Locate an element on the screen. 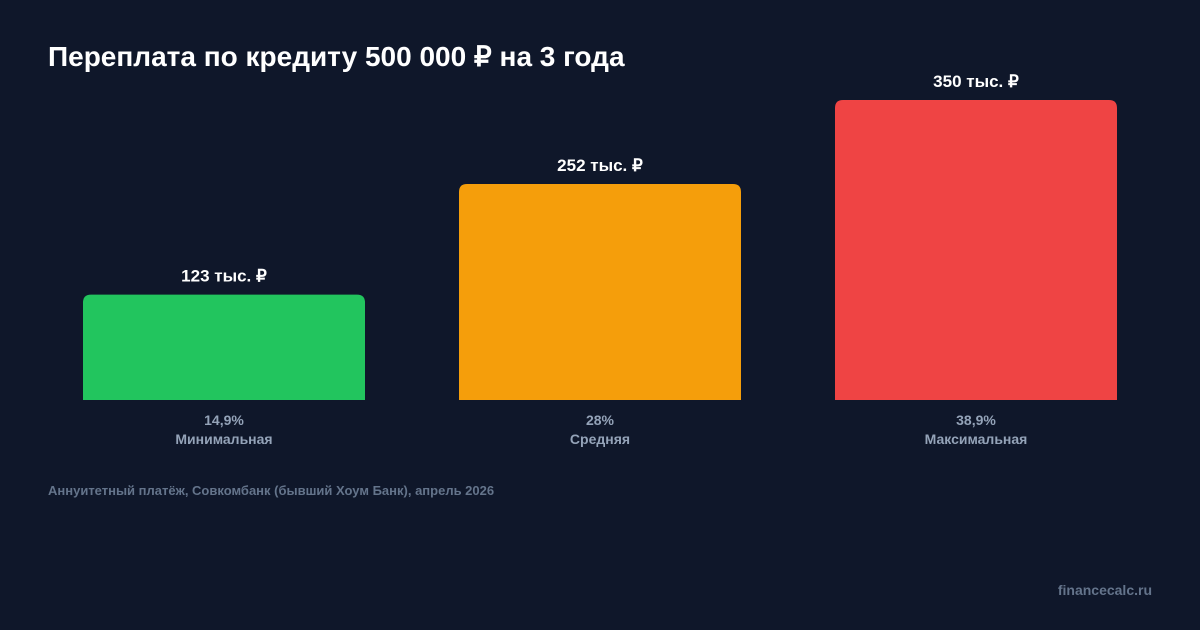  value-label: 123 тыс. ₽ is located at coordinates (224, 276).